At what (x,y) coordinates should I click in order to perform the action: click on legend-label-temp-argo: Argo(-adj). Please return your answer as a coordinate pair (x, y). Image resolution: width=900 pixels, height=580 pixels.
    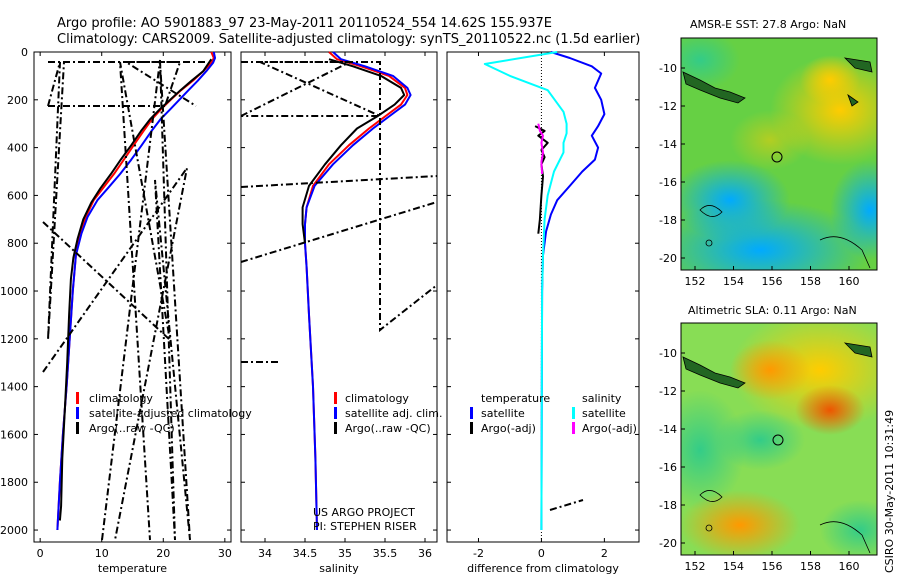
    Looking at the image, I should click on (508, 428).